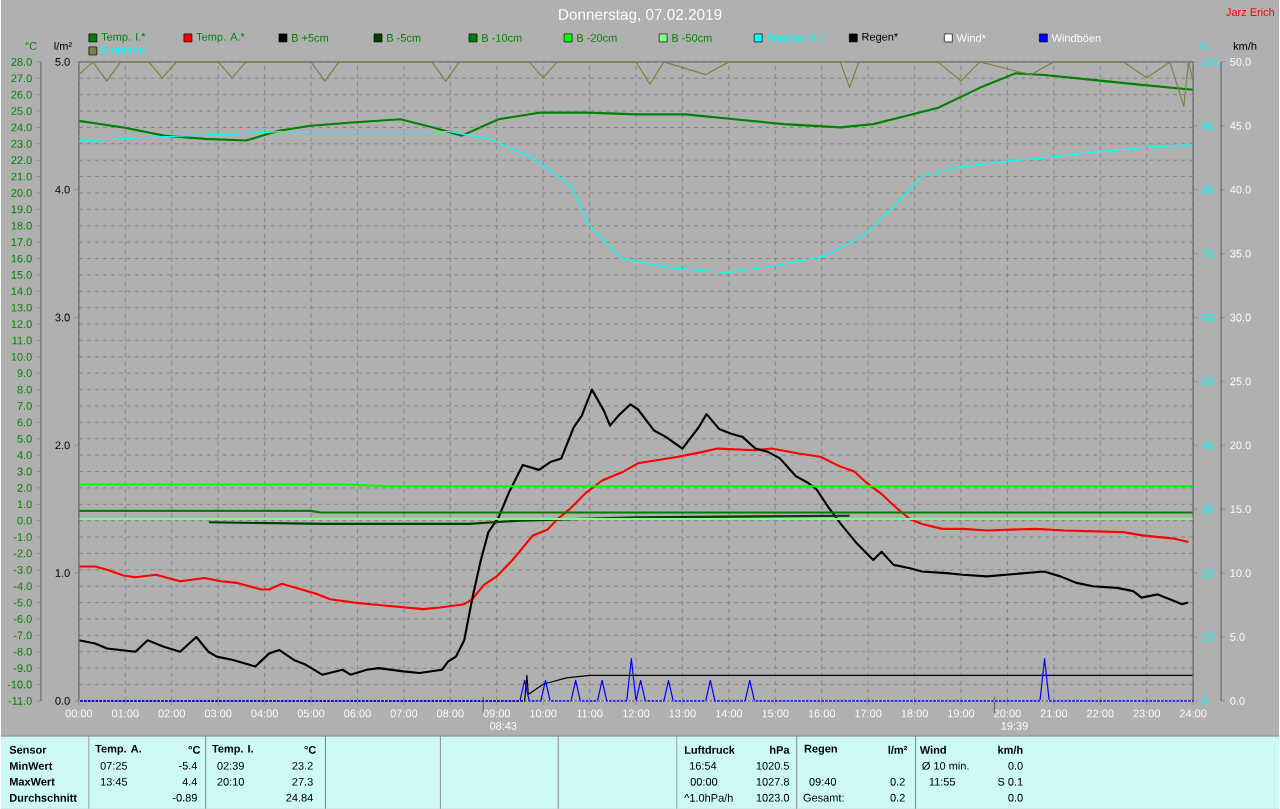  Describe the element at coordinates (311, 713) in the screenshot. I see `x-tick-label: 05:00` at that location.